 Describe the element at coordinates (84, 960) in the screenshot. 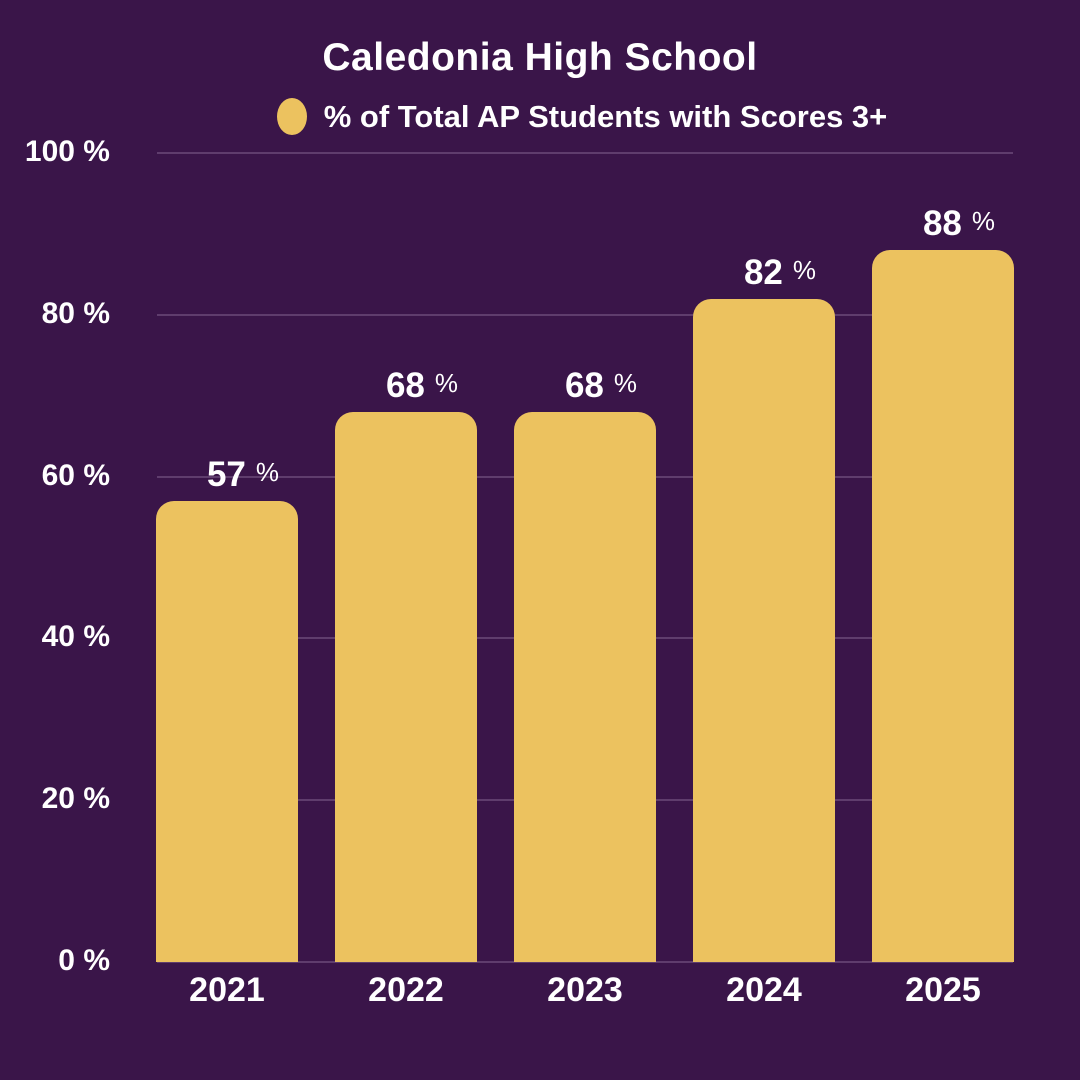

I see `y-axis-tick-label: 0 %` at that location.